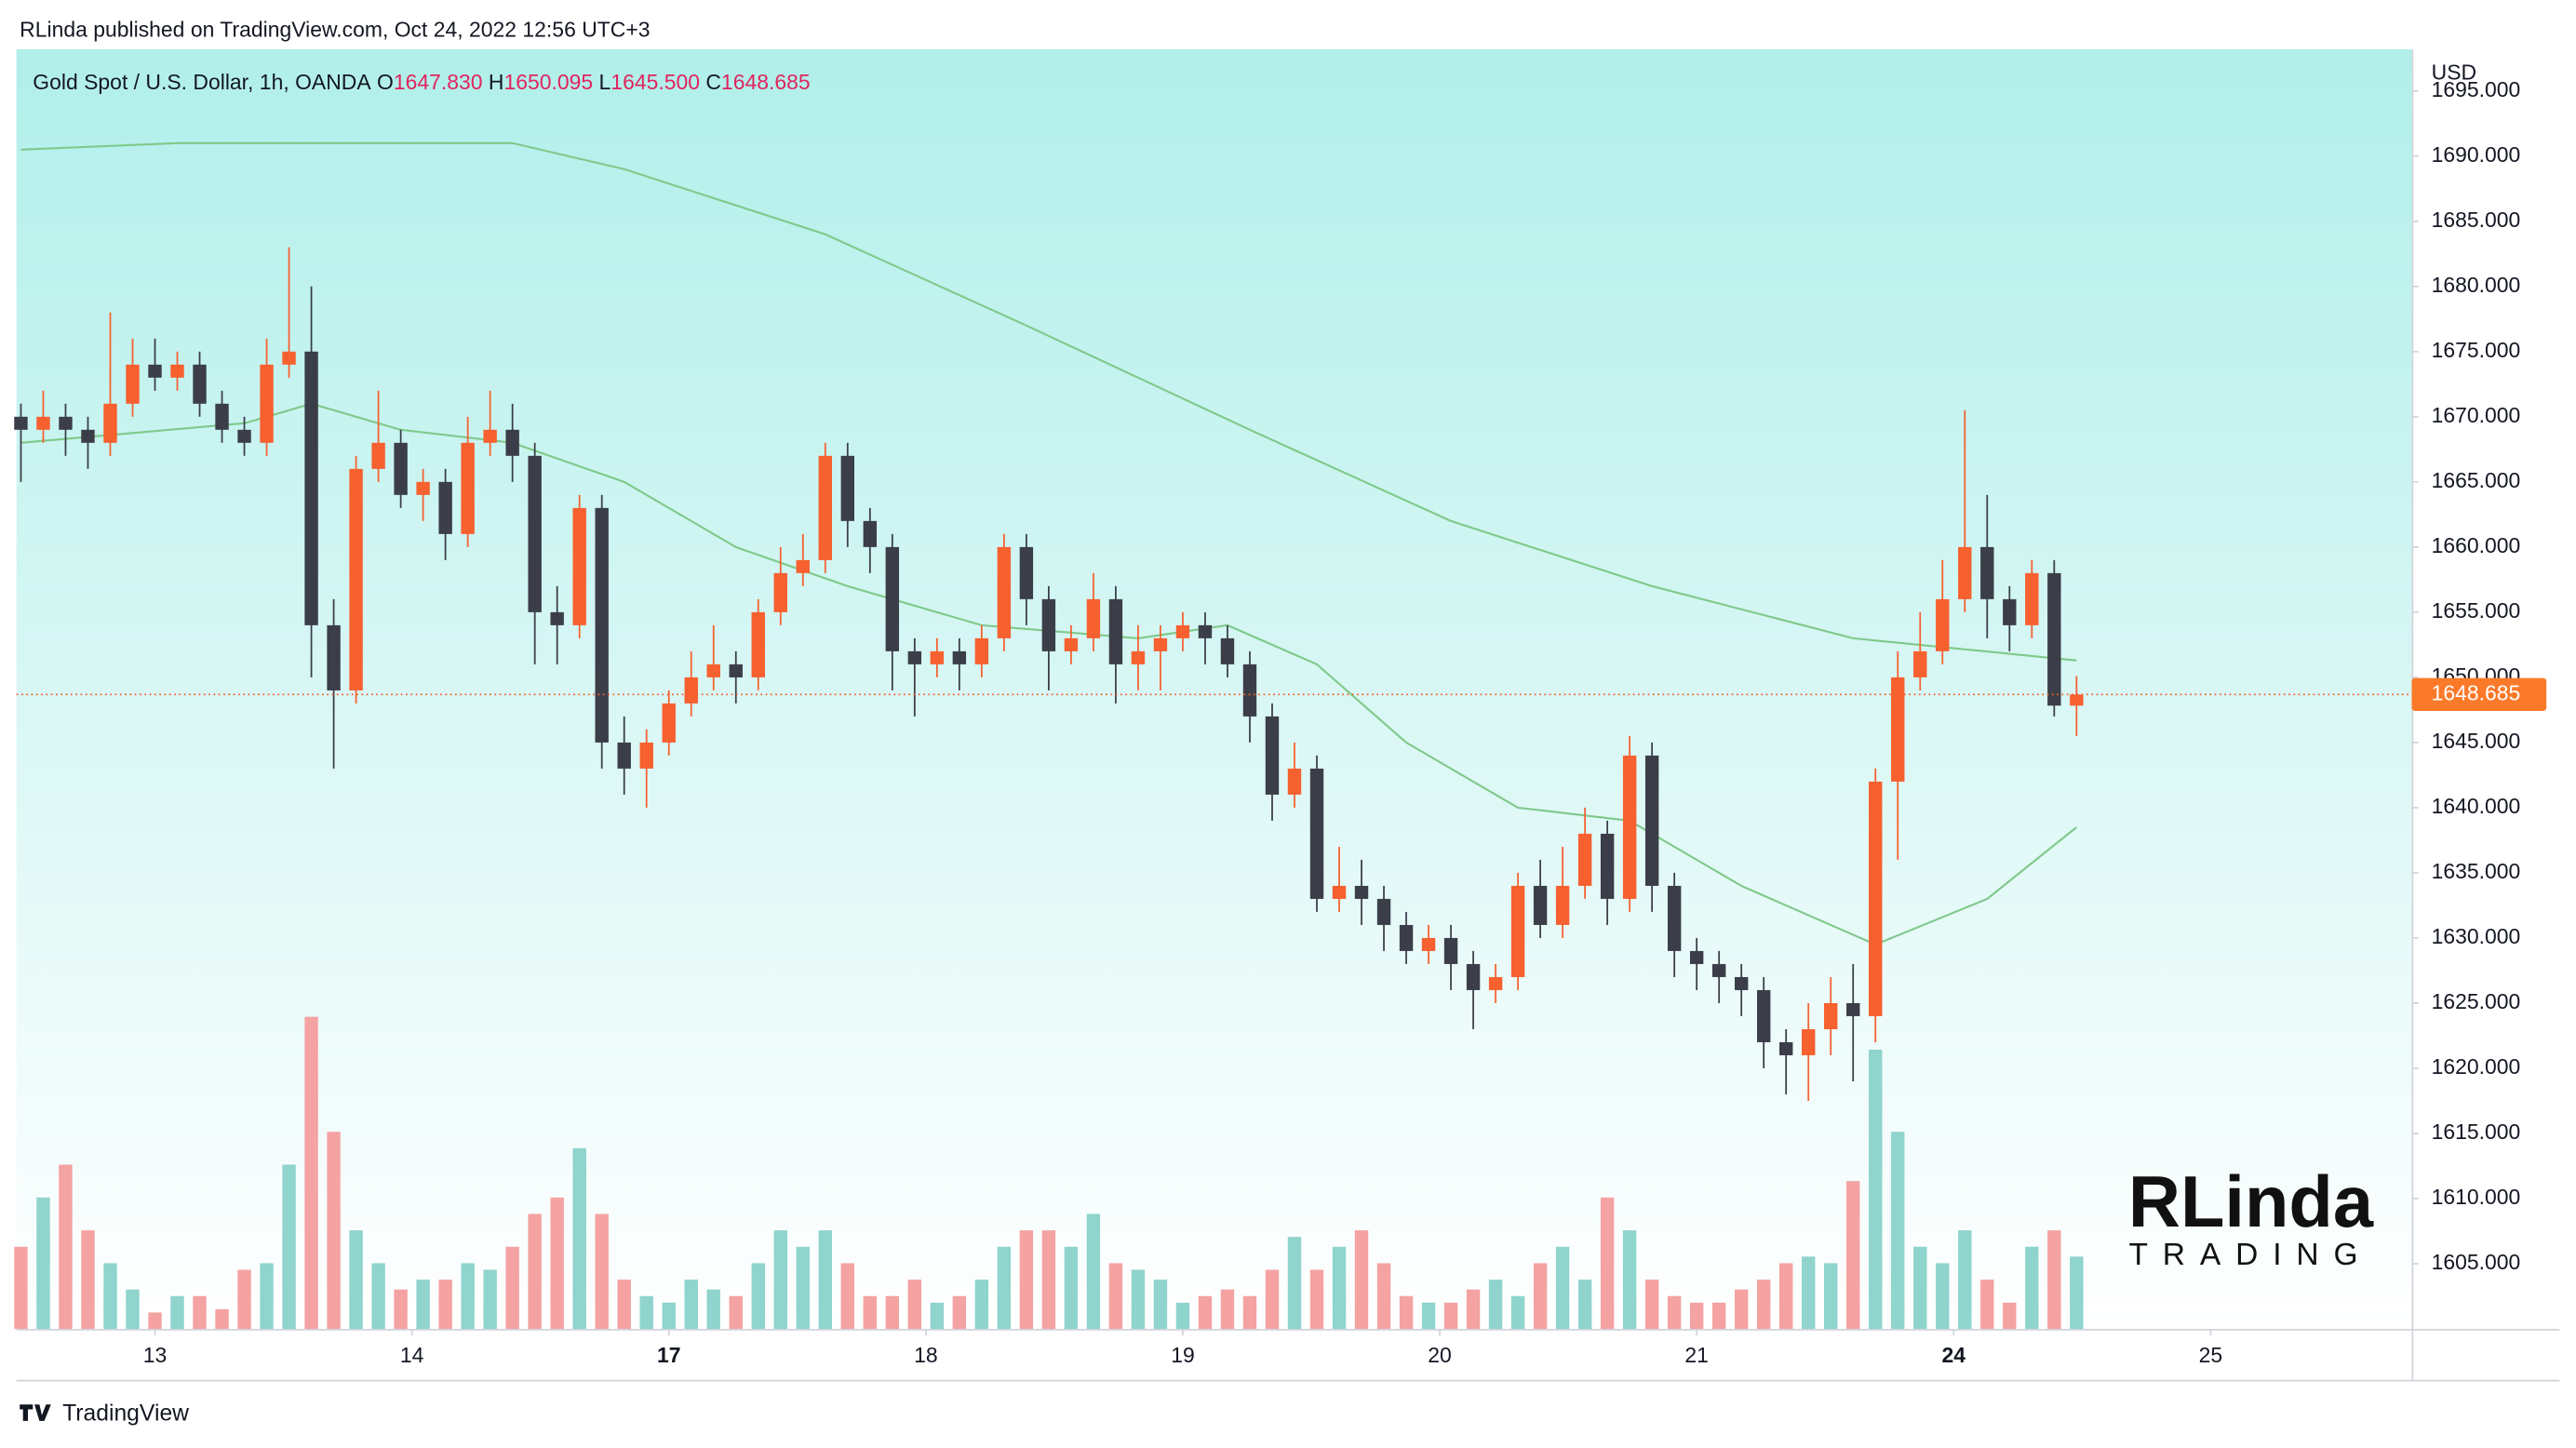 The image size is (2576, 1448). Describe the element at coordinates (926, 1355) in the screenshot. I see `x-tick-label: 18` at that location.